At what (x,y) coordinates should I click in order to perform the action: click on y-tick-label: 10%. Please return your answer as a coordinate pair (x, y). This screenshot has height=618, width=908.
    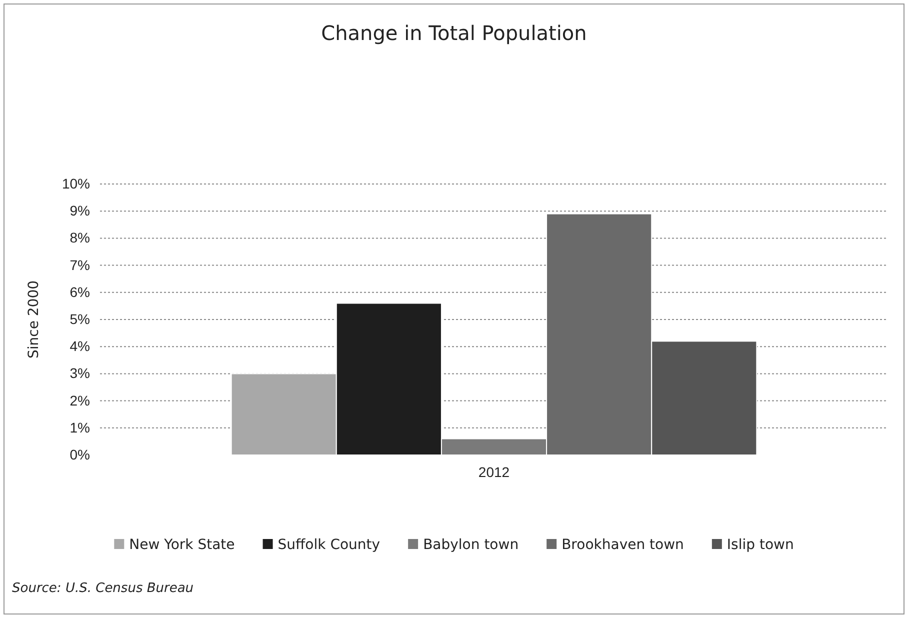
    Looking at the image, I should click on (76, 183).